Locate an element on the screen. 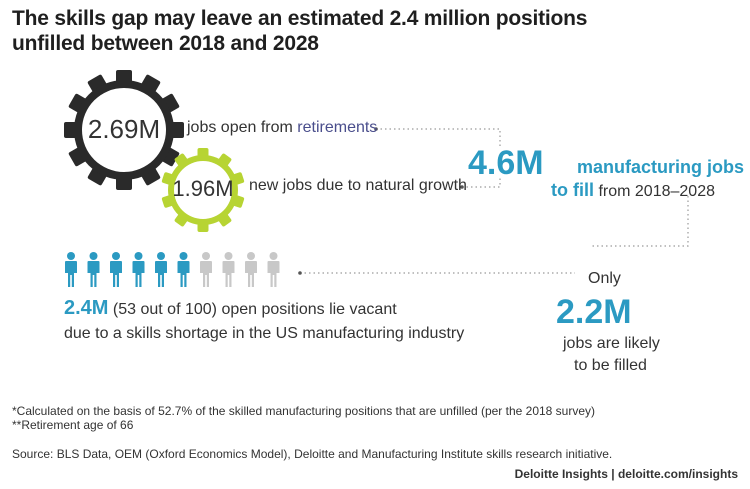  filled-prefix: Only is located at coordinates (604, 278).